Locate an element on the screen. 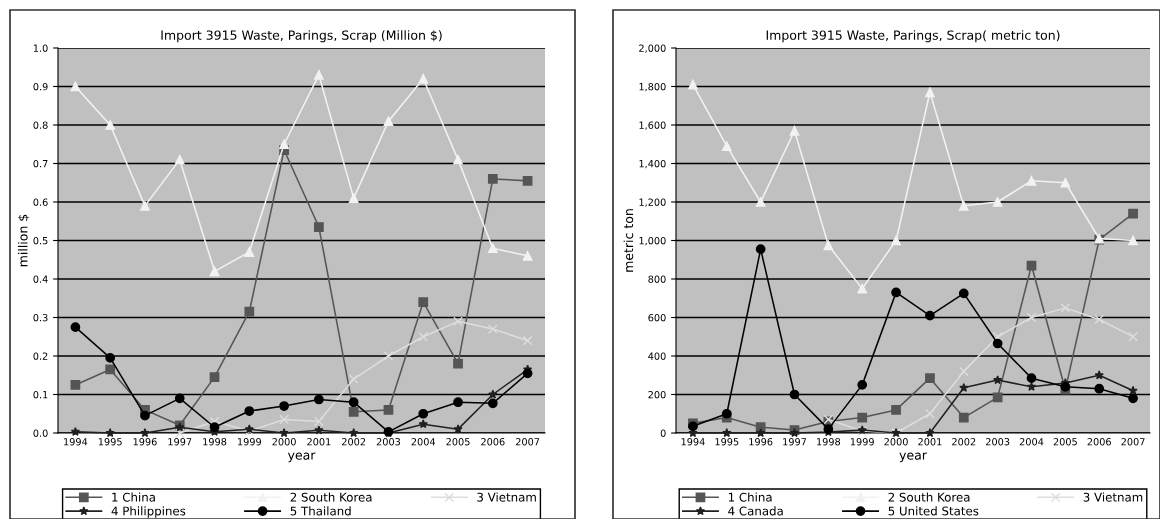 This screenshot has height=519, width=1160. y-tick-label: 0.9 is located at coordinates (40, 86).